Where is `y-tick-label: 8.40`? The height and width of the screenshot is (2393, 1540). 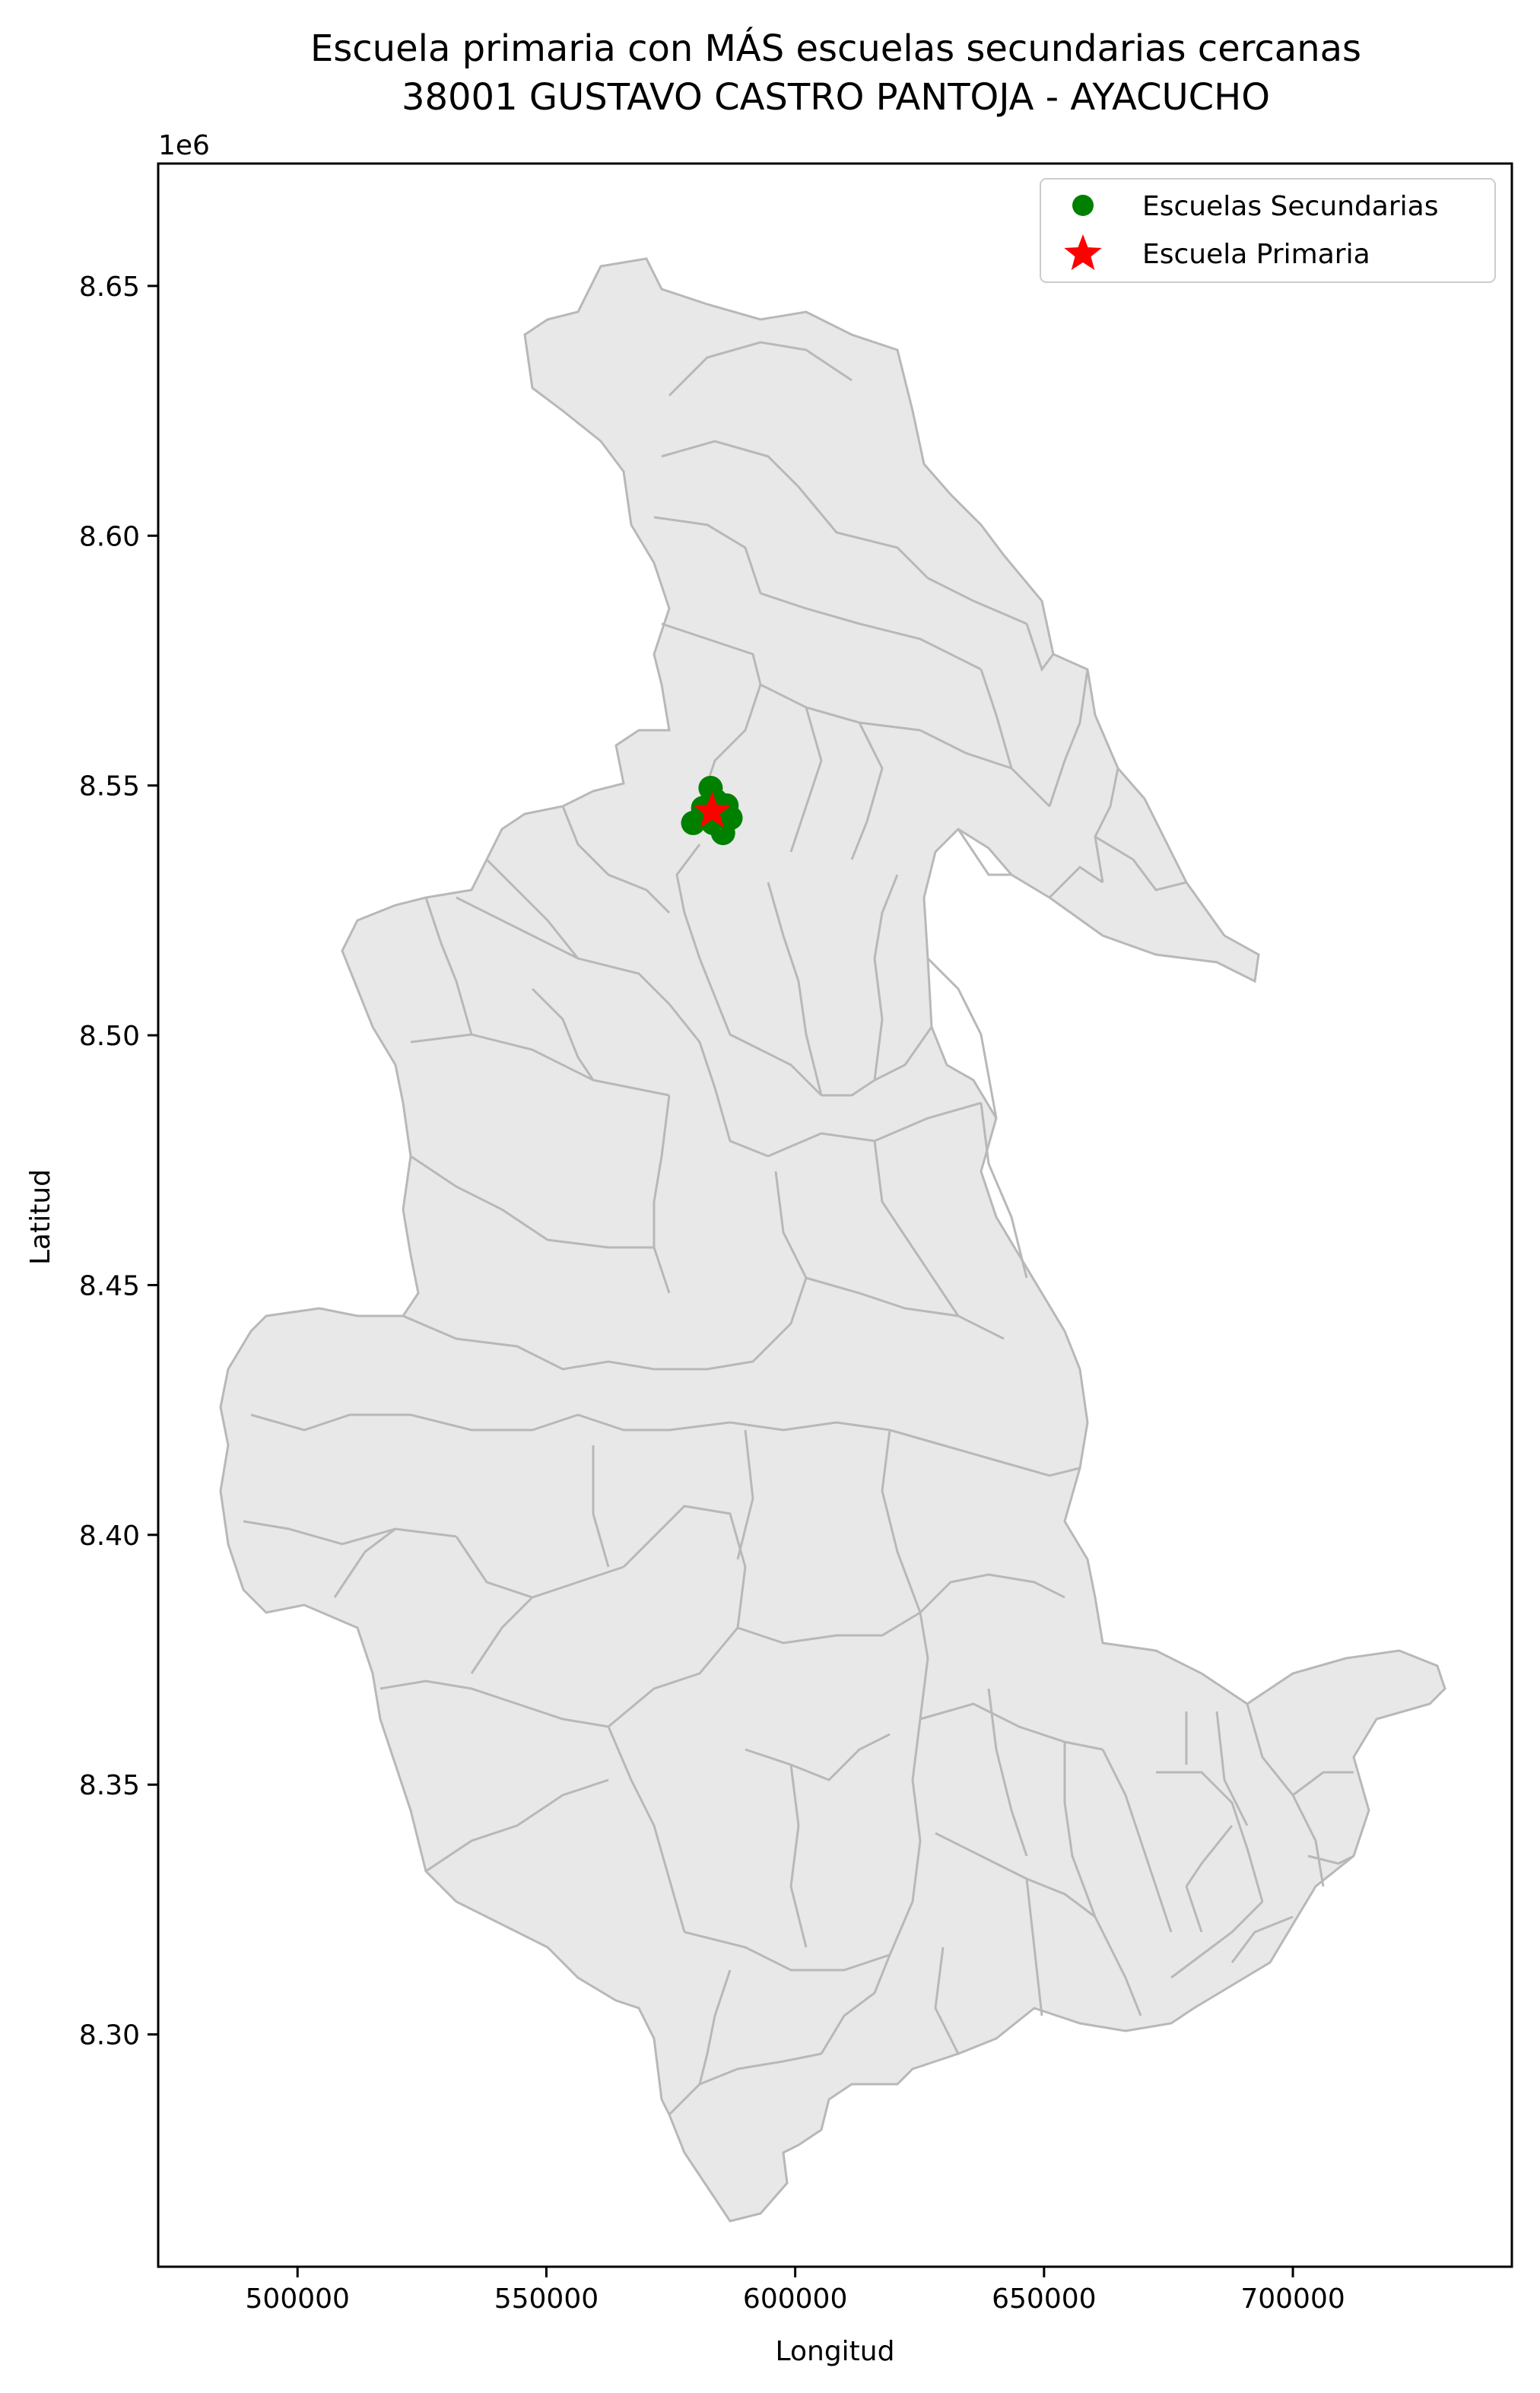
y-tick-label: 8.40 is located at coordinates (109, 1537).